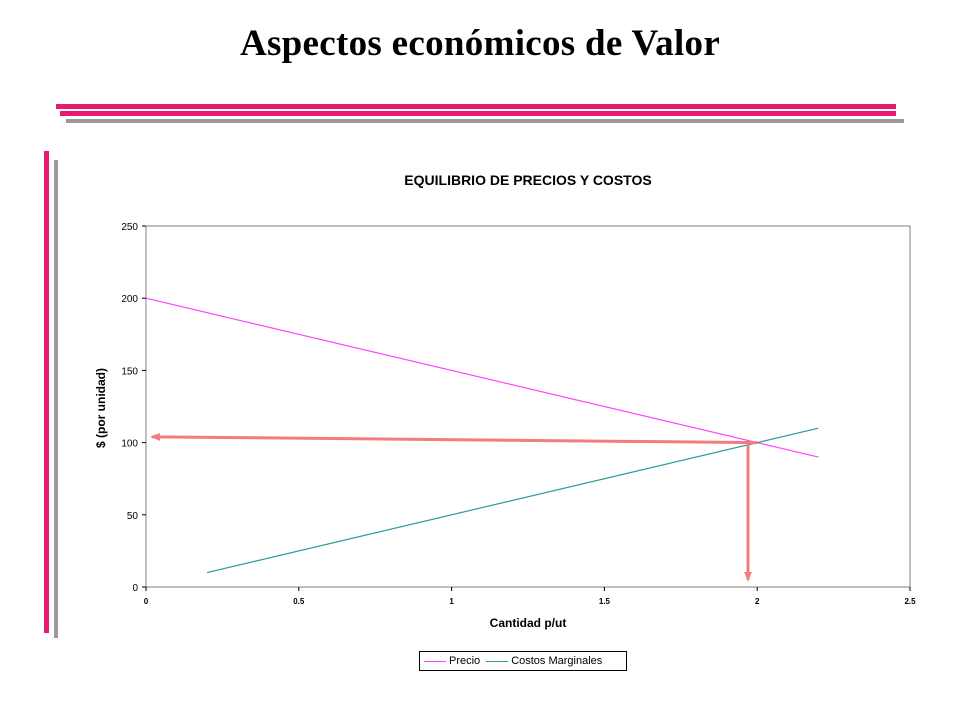  Describe the element at coordinates (910, 601) in the screenshot. I see `x-tick-label: 2.5` at that location.